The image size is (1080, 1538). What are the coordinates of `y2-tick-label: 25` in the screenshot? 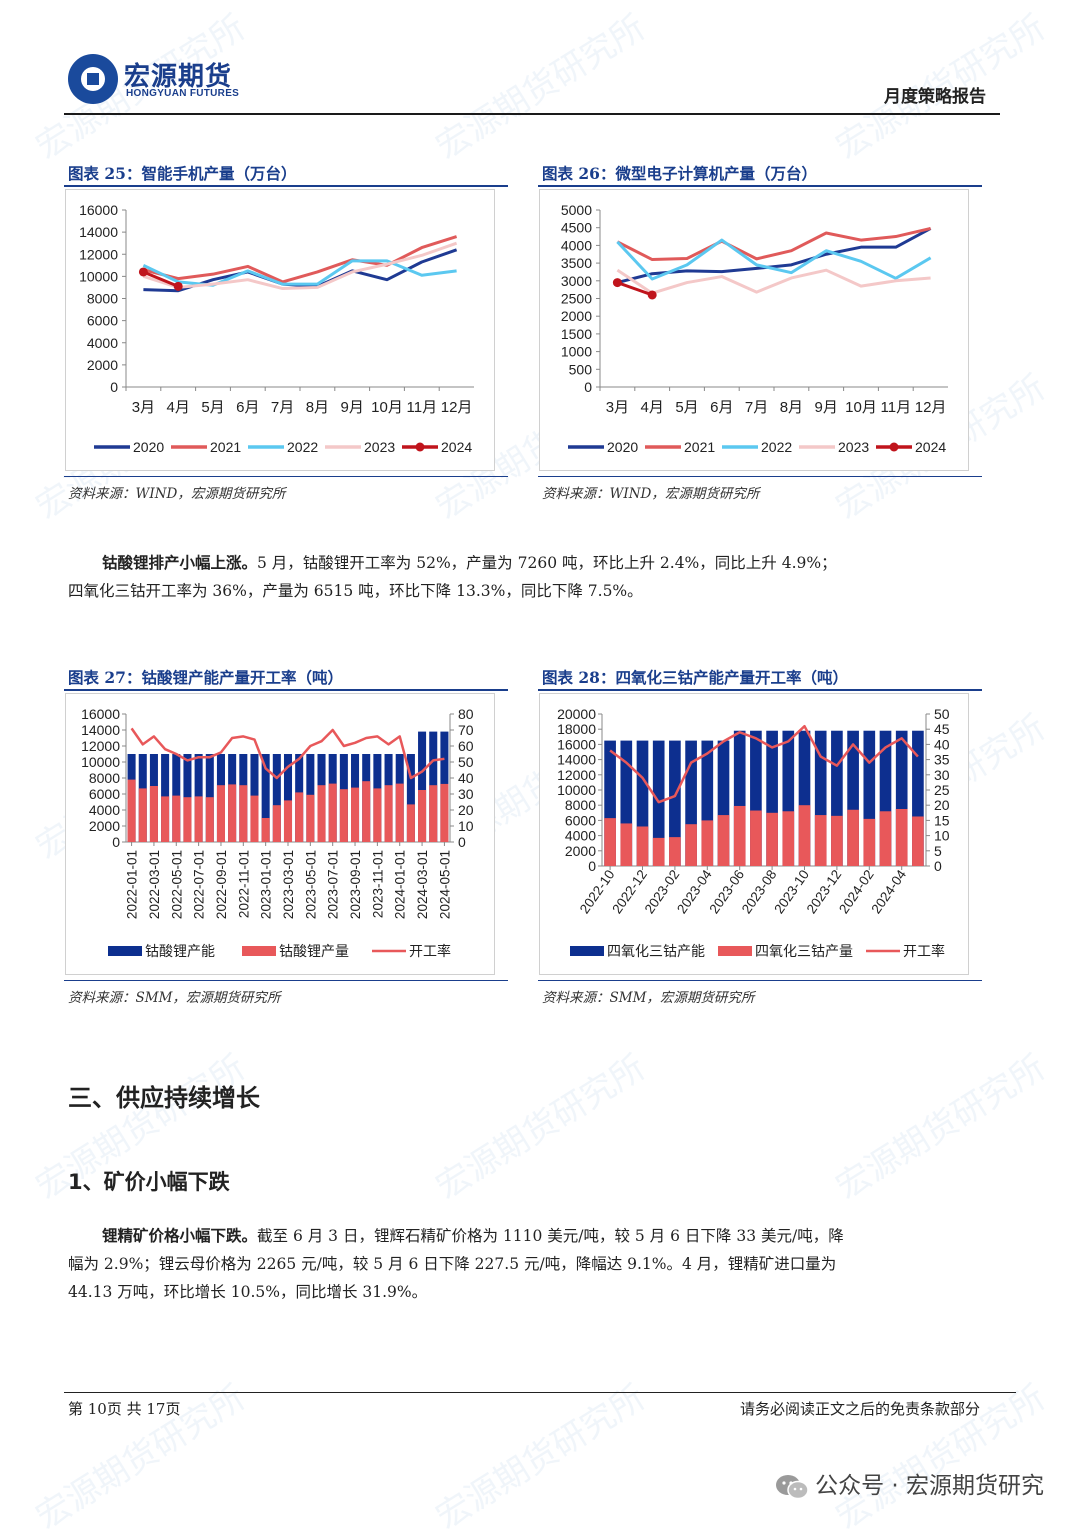 It's located at (942, 790).